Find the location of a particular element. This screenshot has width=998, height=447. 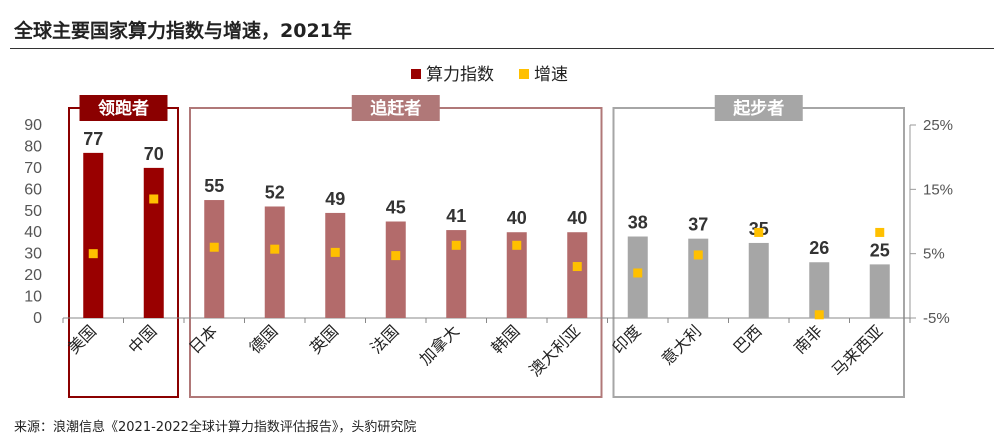

category-label: 德国 is located at coordinates (264, 339).